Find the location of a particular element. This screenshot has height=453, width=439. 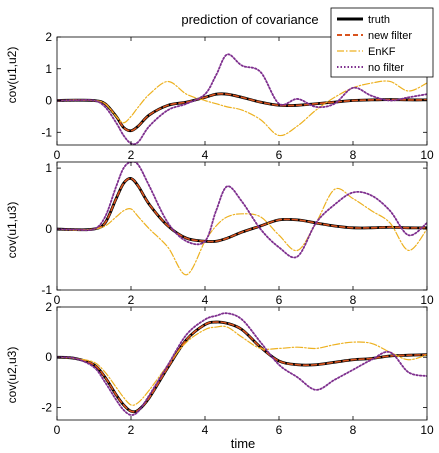

p2-xtick-label-0: 0 is located at coordinates (57, 300).